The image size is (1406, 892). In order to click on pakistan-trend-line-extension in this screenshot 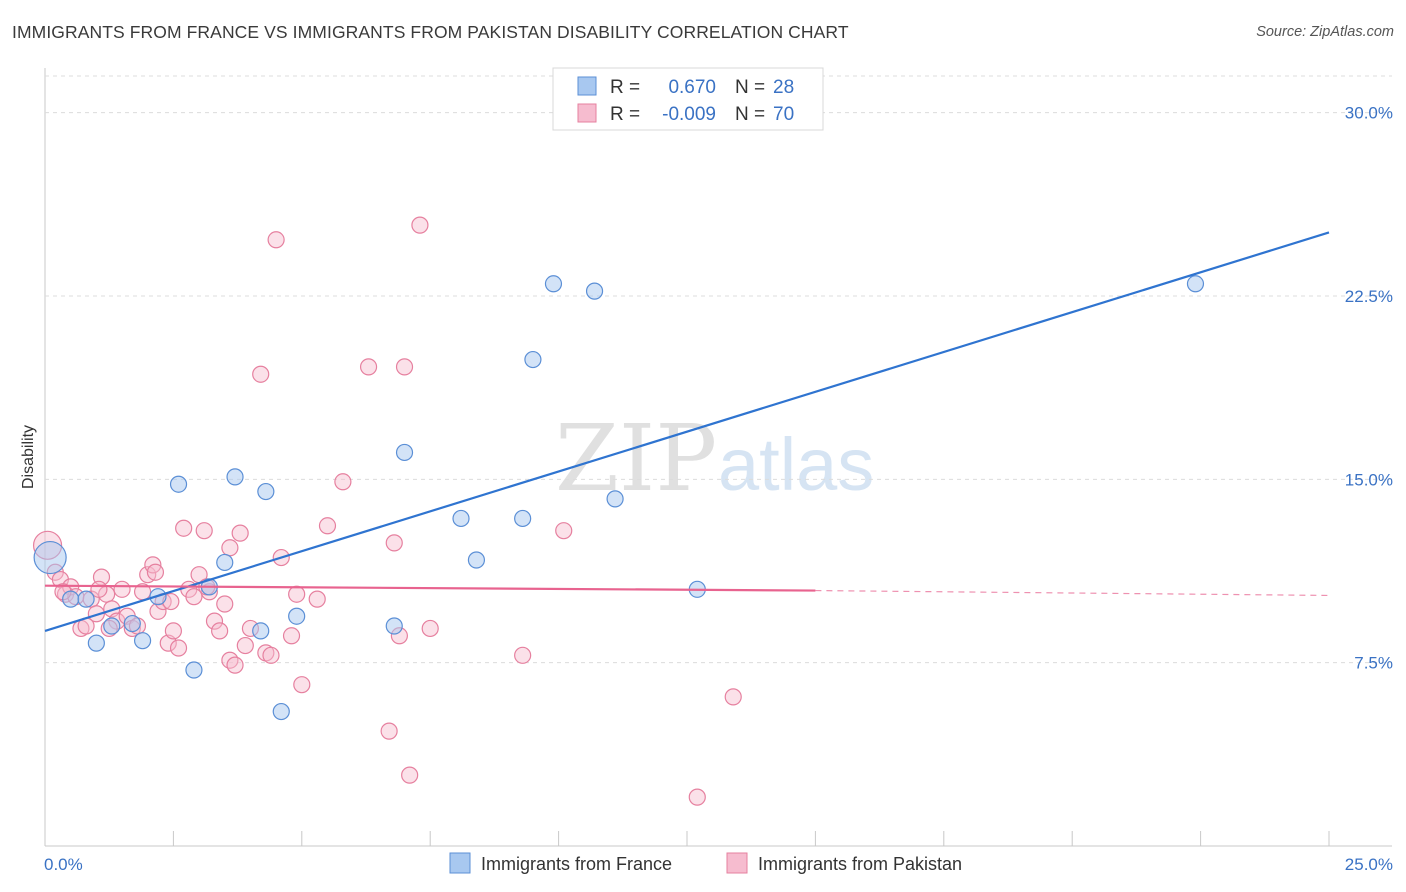, I will do `click(1072, 593)`.